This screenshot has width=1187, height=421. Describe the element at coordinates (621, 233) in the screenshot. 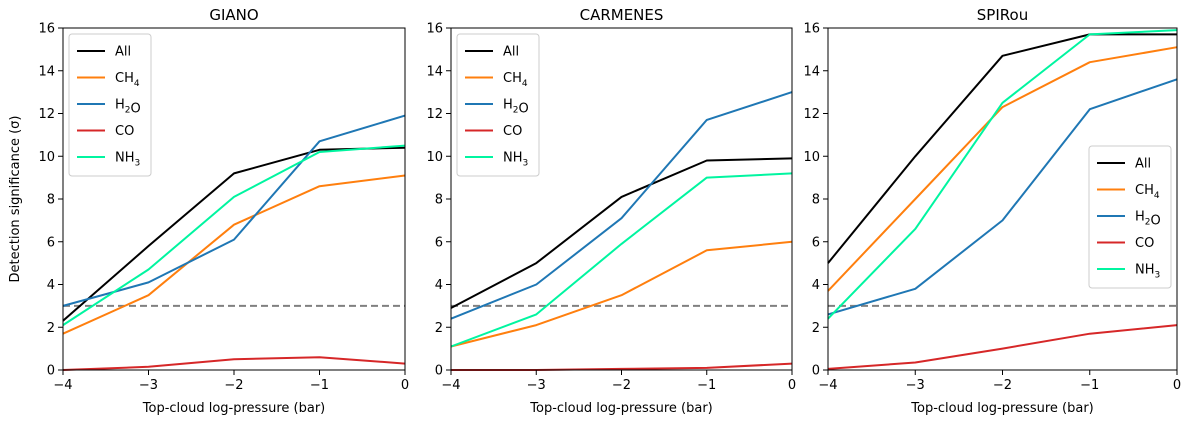

I see `series-line-all` at that location.